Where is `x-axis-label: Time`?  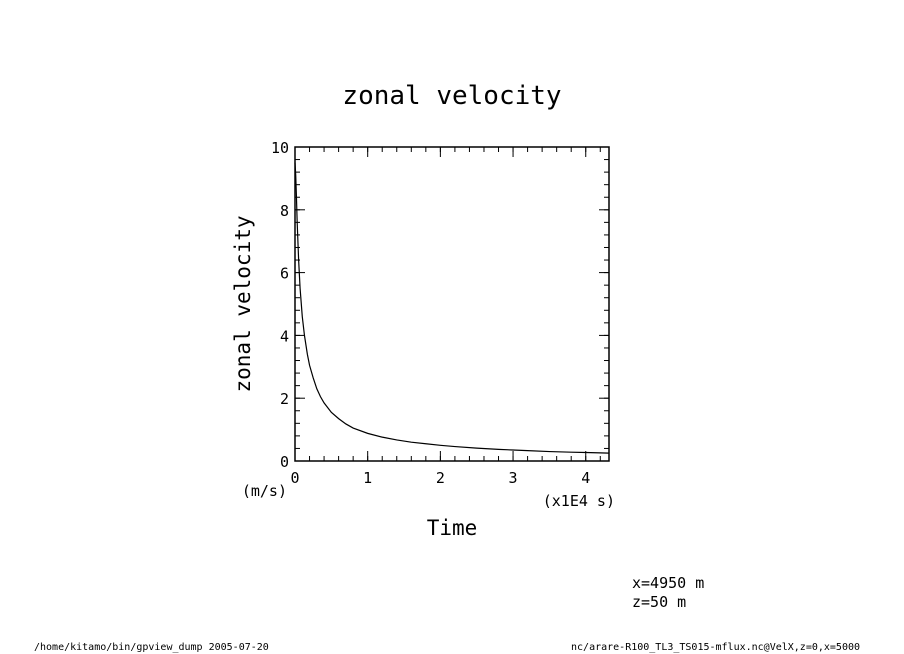
x-axis-label: Time is located at coordinates (452, 528).